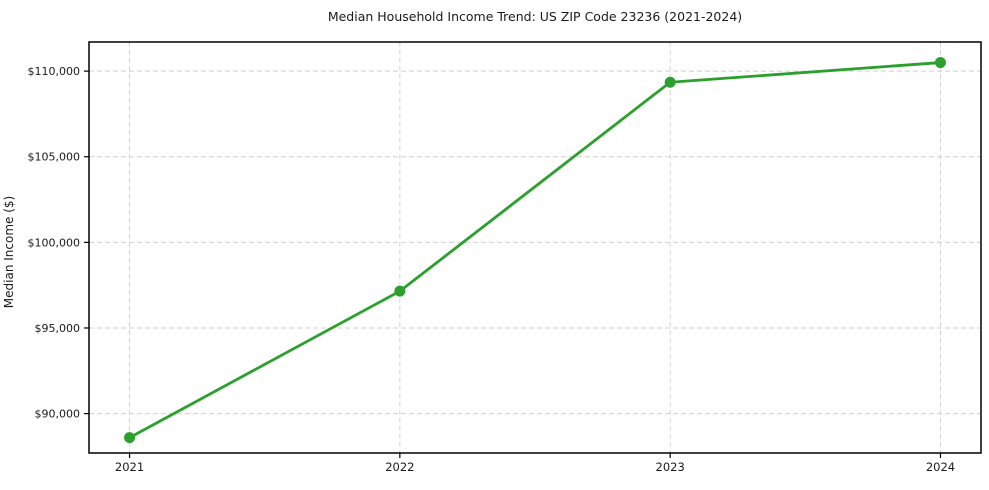 The height and width of the screenshot is (490, 989). What do you see at coordinates (9, 252) in the screenshot?
I see `y-axis-label: Median Income ($)` at bounding box center [9, 252].